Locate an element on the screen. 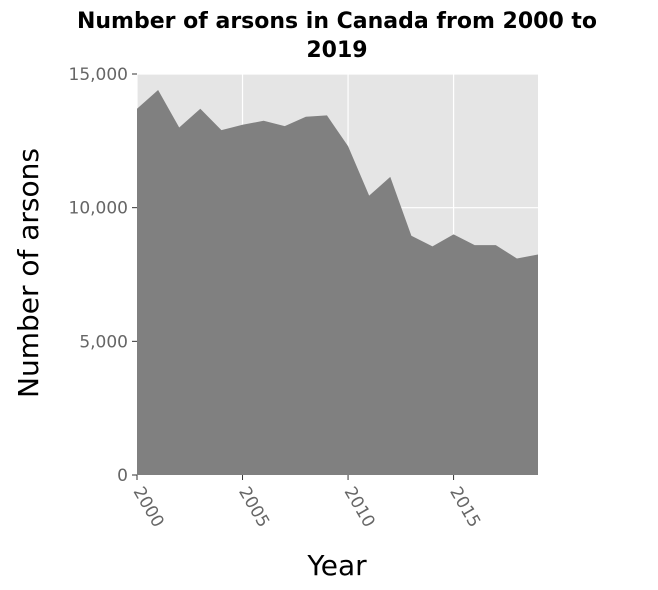  y-tick-label: 15,000 is located at coordinates (98, 75).